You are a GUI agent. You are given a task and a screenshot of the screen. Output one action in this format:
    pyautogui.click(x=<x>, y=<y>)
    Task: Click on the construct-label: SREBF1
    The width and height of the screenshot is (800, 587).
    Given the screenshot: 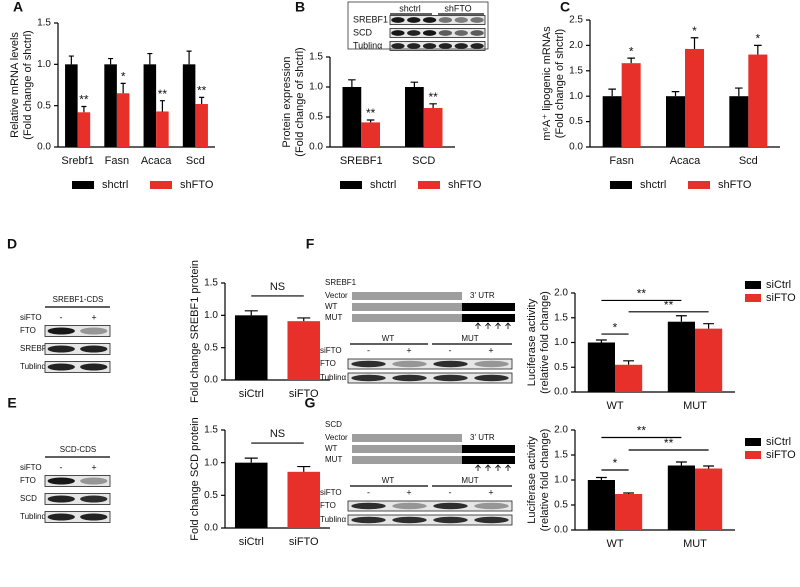 What is the action you would take?
    pyautogui.click(x=341, y=282)
    